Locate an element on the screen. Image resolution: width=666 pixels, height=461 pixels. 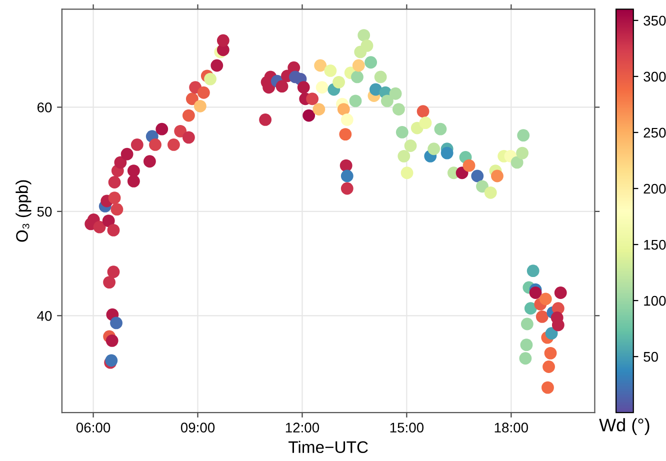
color-bar-label: 350 is located at coordinates (655, 21).